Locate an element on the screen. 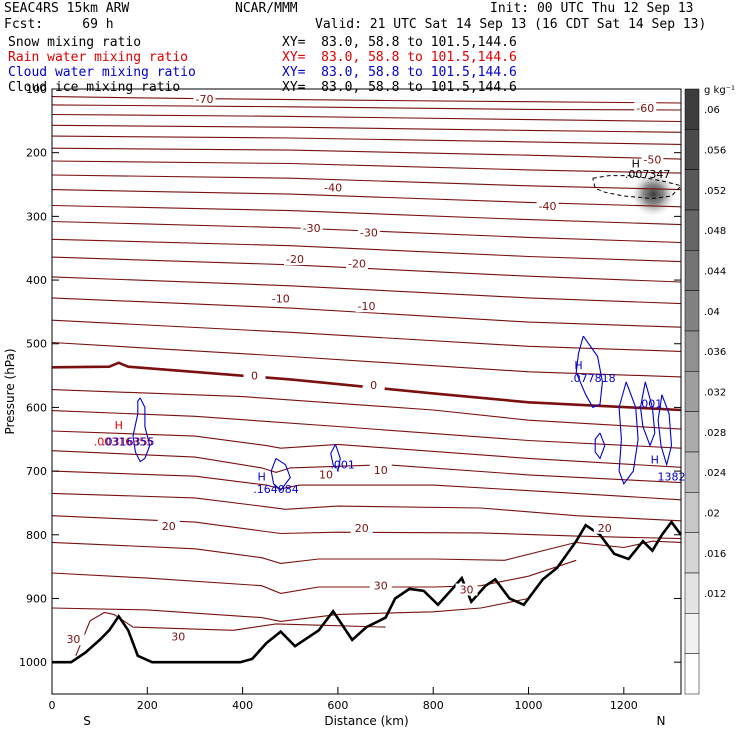  colorbar-tick-2: .052 is located at coordinates (715, 191).